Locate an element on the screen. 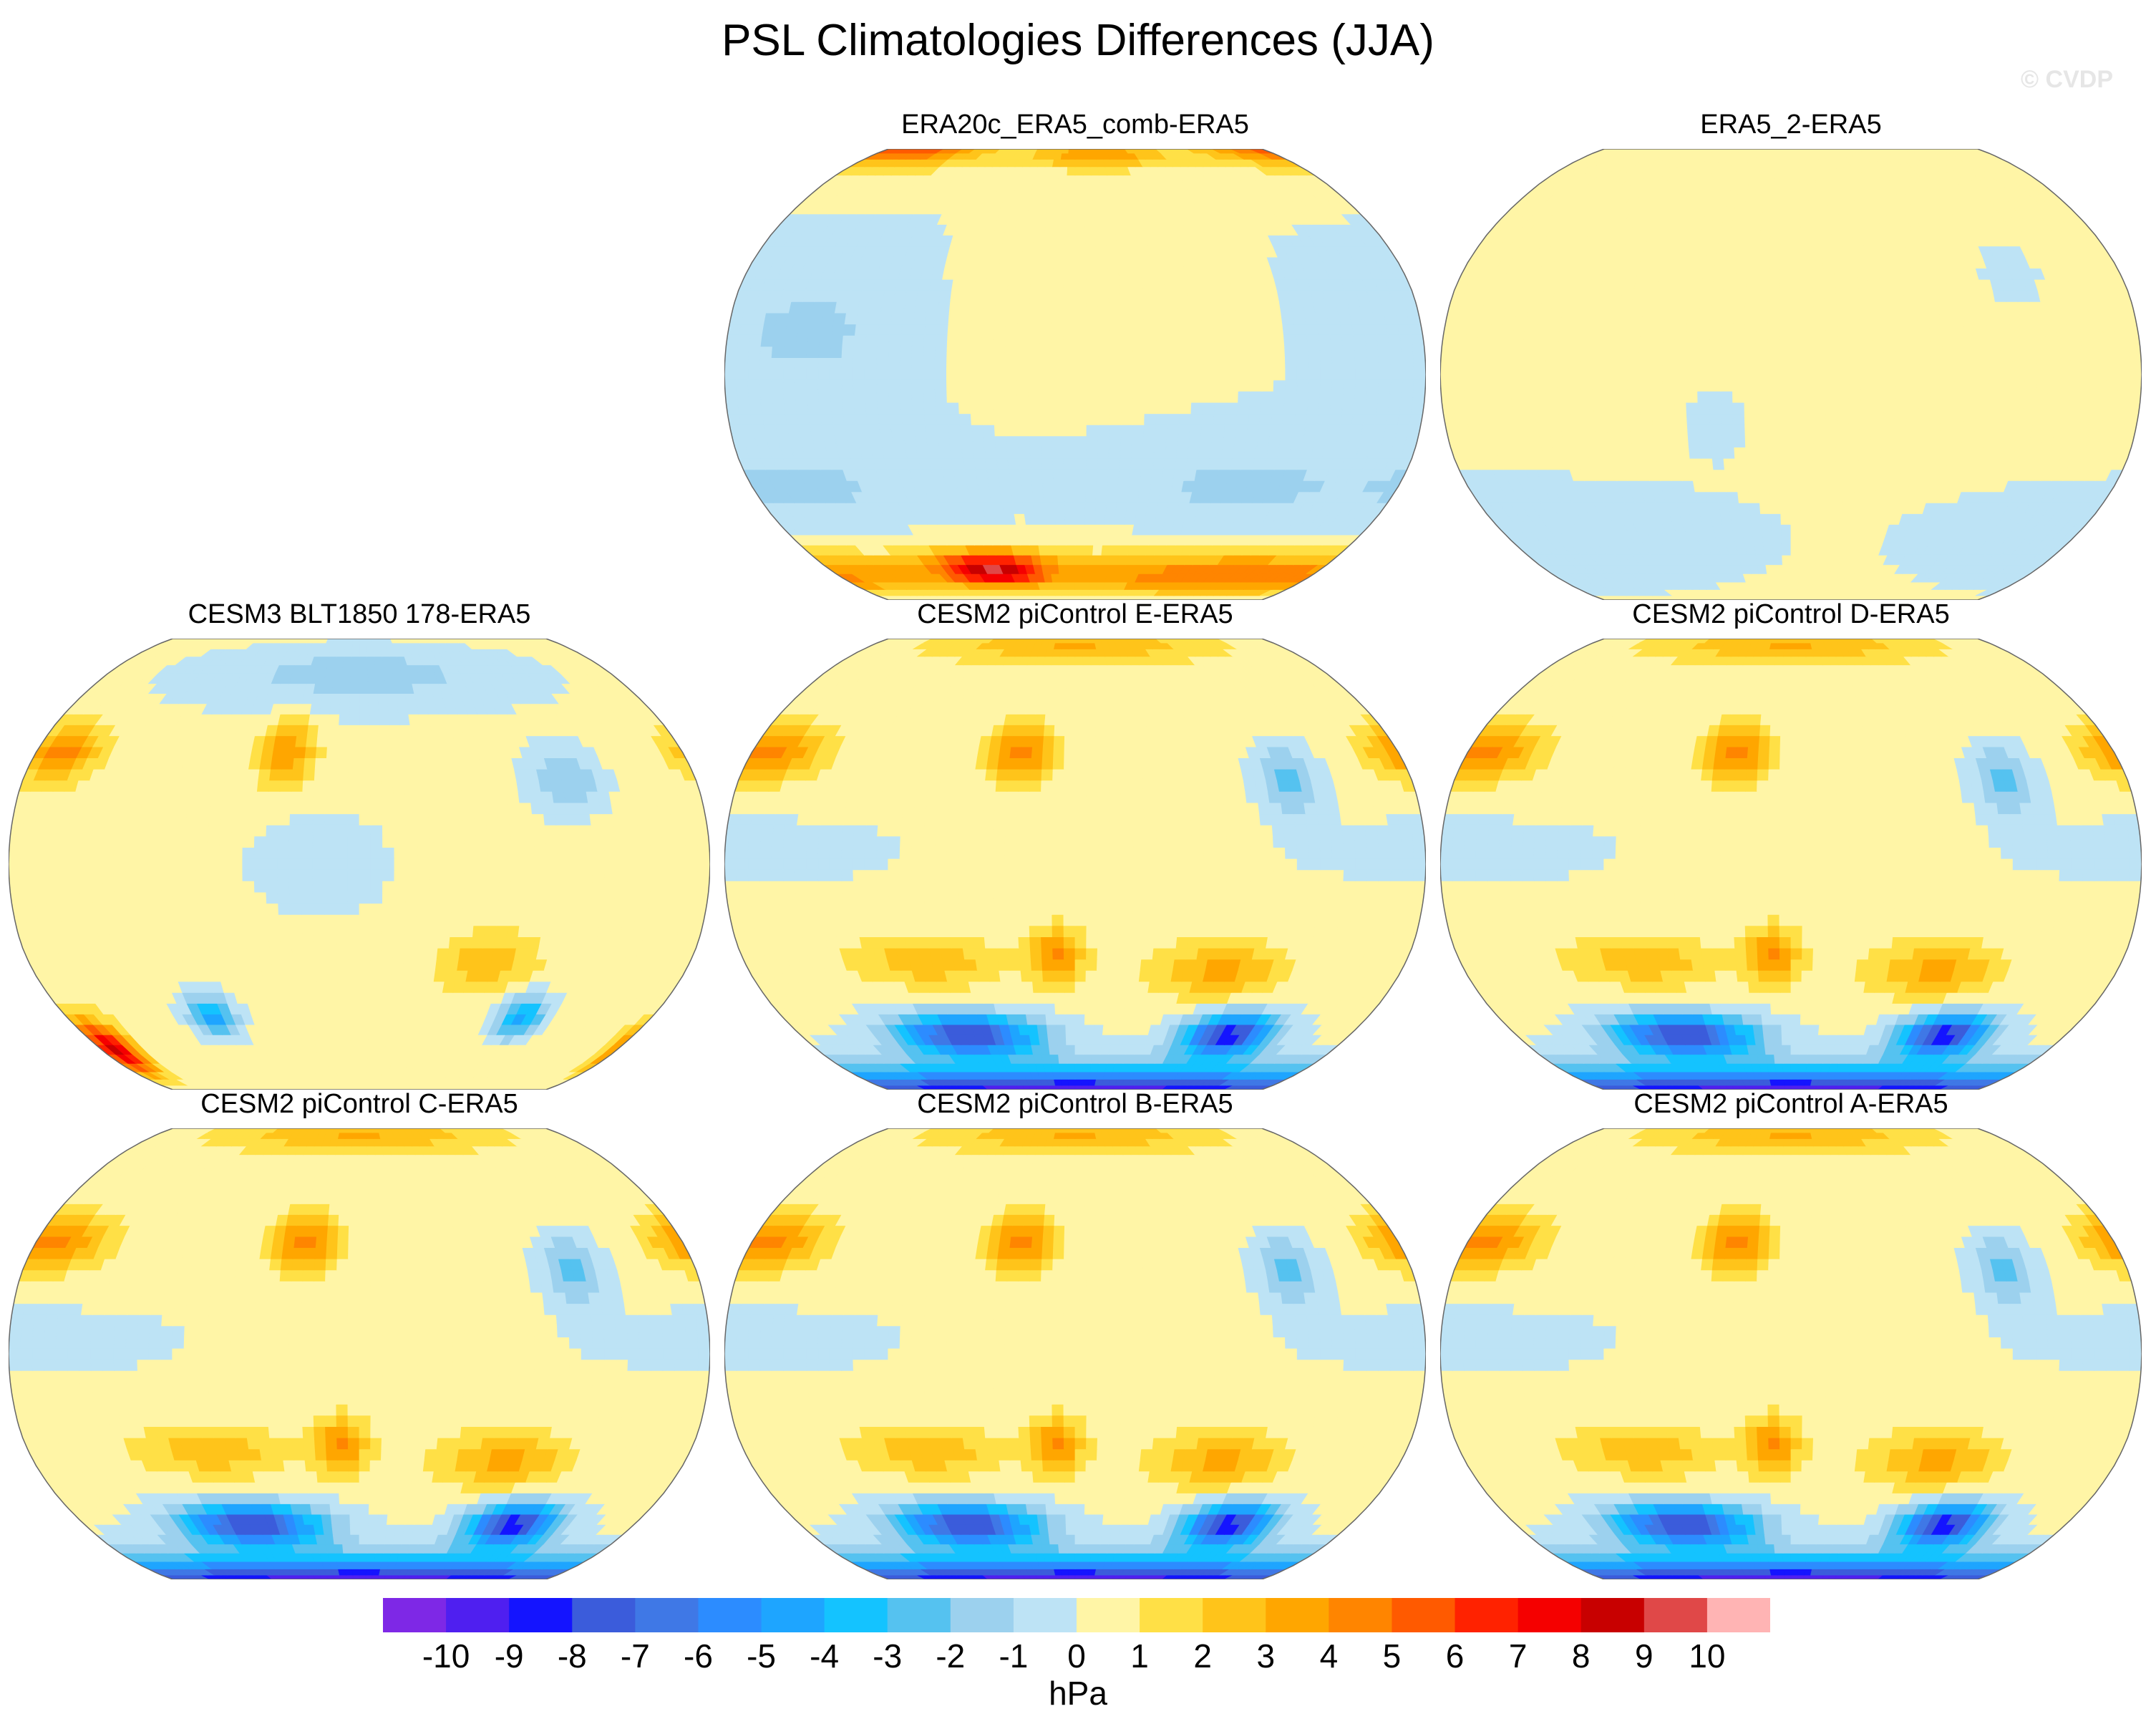  colorbar-tick-label: 5 is located at coordinates (1392, 1656).